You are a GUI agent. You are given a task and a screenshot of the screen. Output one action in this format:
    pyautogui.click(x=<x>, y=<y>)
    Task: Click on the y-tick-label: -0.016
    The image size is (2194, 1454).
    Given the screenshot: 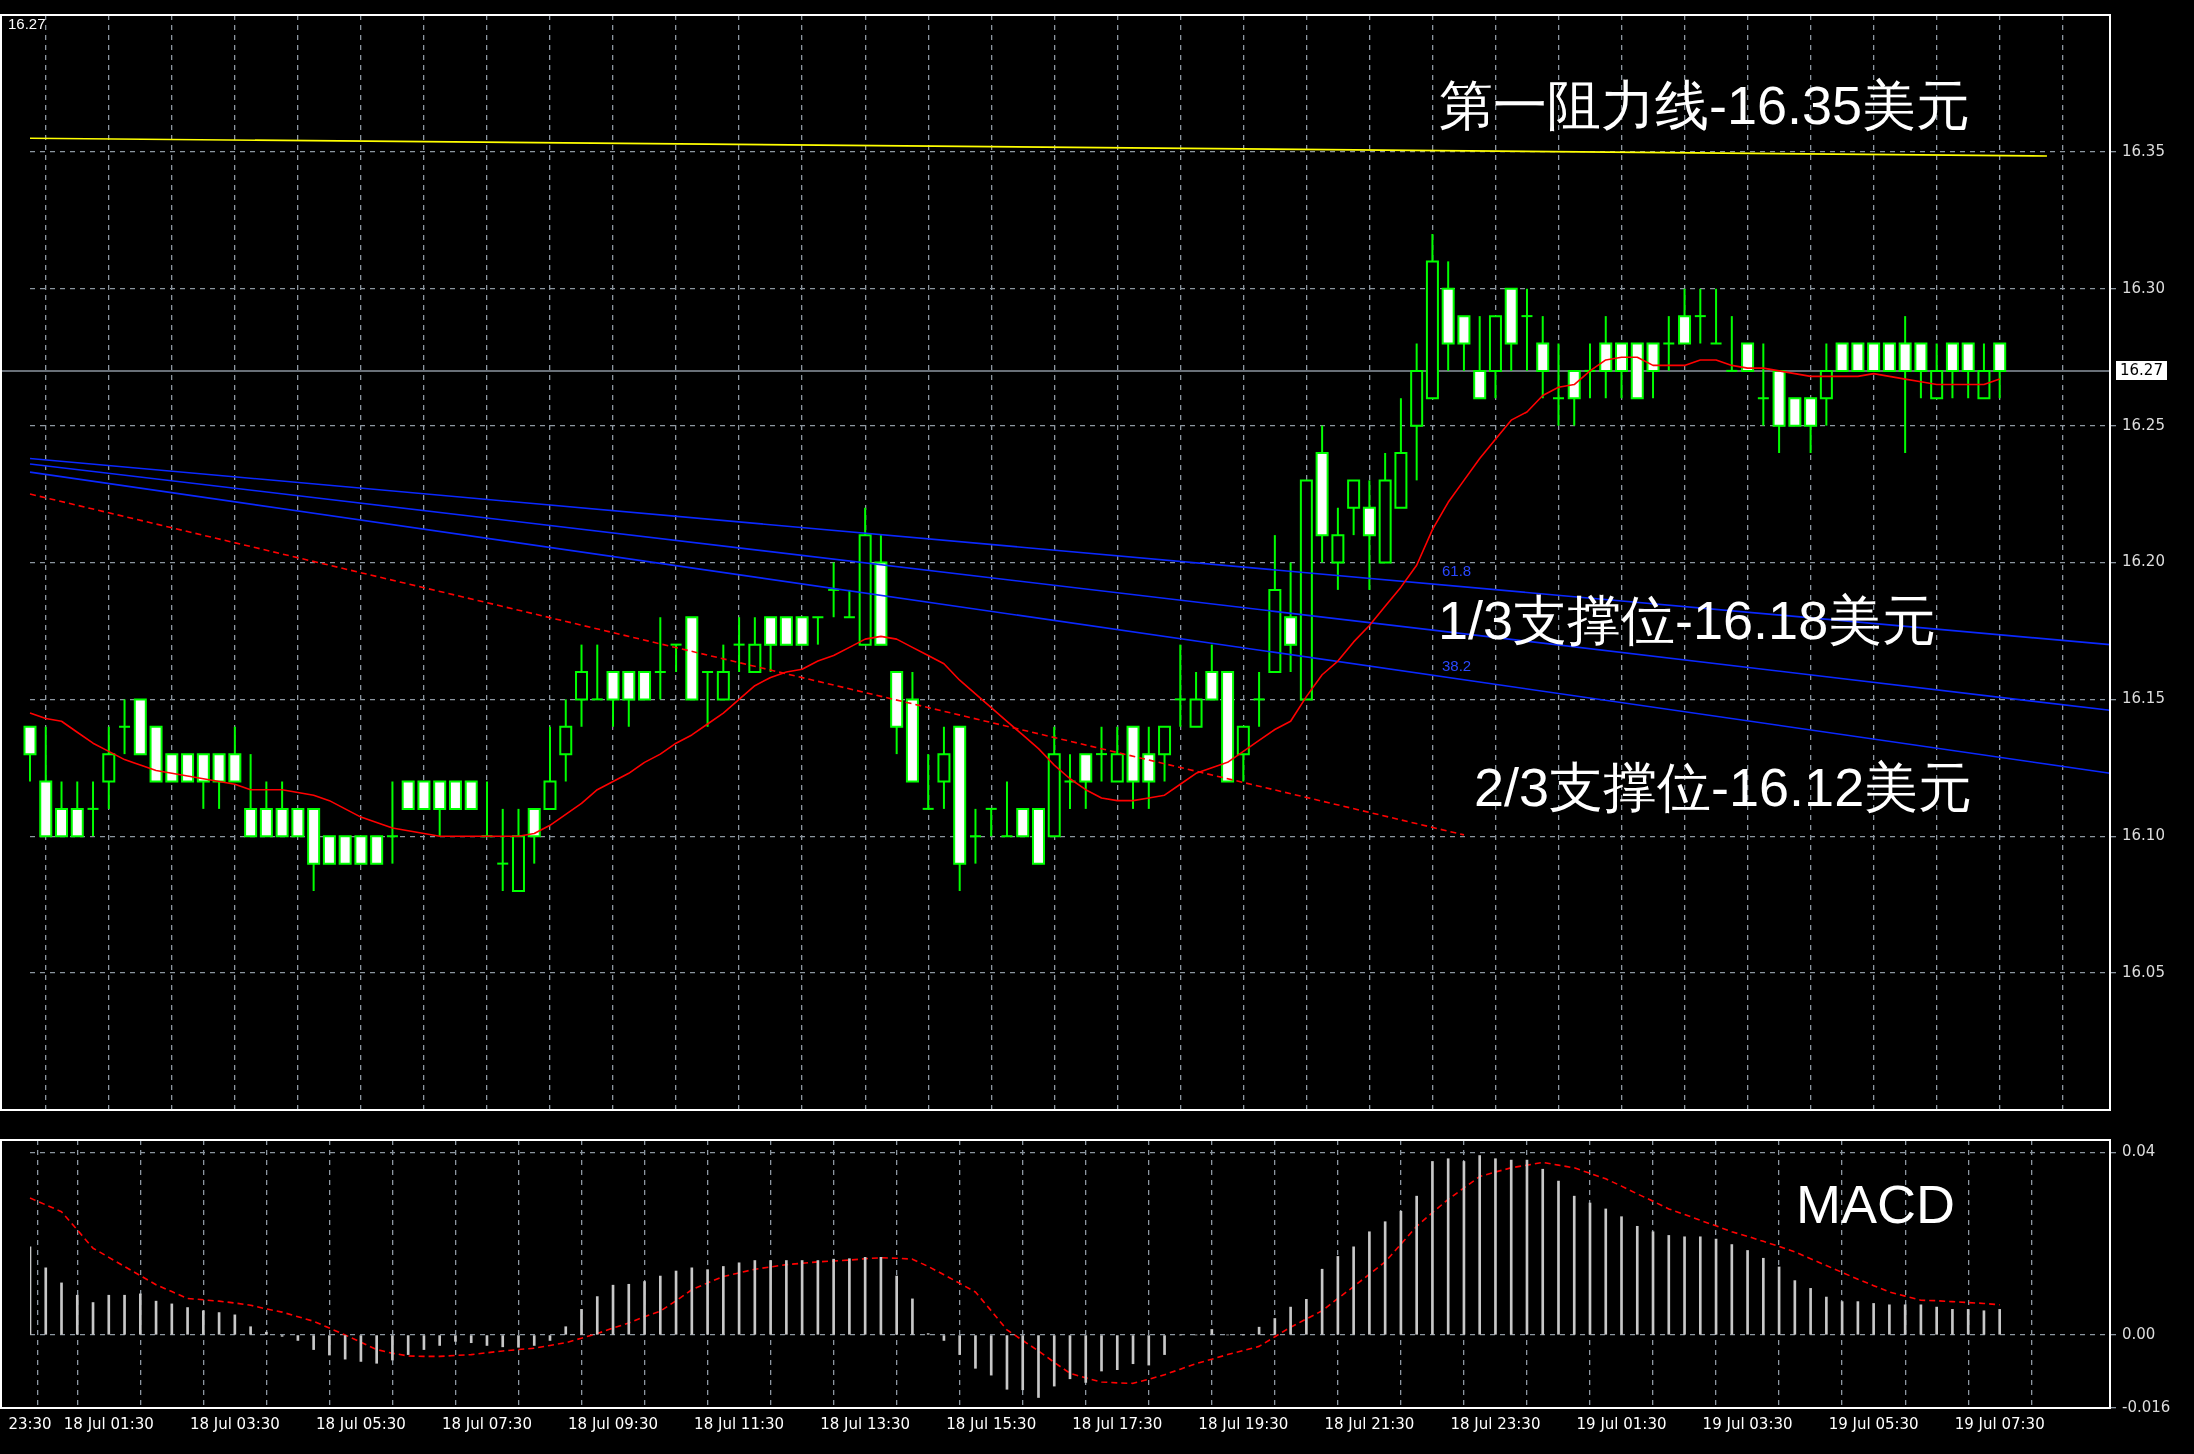 What is the action you would take?
    pyautogui.click(x=2146, y=1406)
    